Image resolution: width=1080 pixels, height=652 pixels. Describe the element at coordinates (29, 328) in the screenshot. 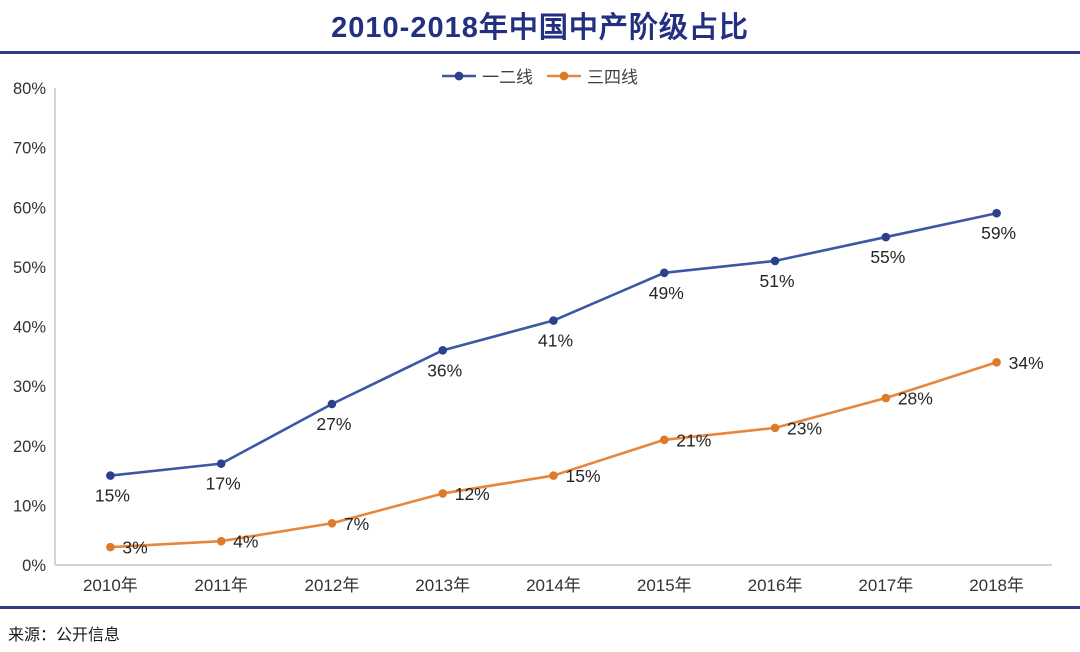

I see `y-tick-label: 40%` at that location.